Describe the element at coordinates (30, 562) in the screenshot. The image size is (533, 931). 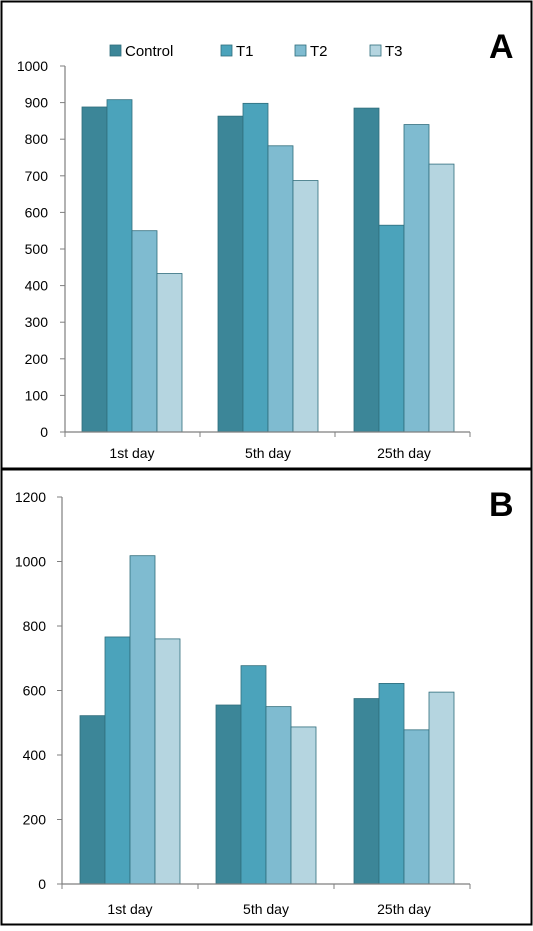
I see `panel-b-y-tick-label: 1000` at that location.